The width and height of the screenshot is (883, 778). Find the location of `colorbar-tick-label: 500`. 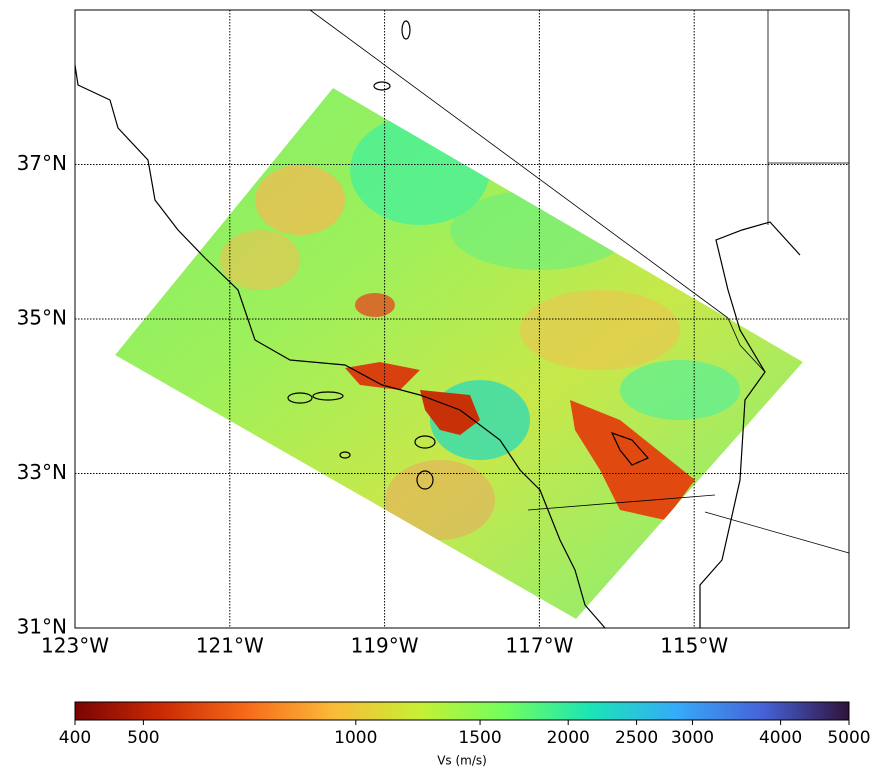

colorbar-tick-label: 500 is located at coordinates (143, 738).